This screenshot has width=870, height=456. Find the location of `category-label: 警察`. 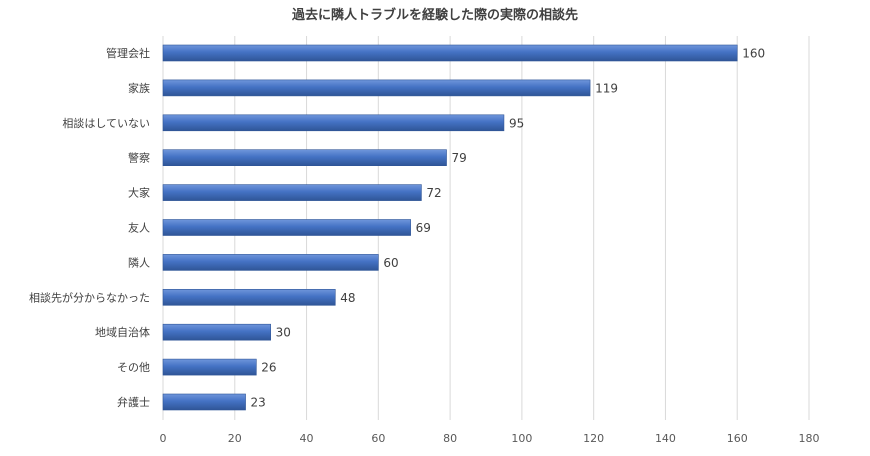

category-label: 警察 is located at coordinates (139, 158).